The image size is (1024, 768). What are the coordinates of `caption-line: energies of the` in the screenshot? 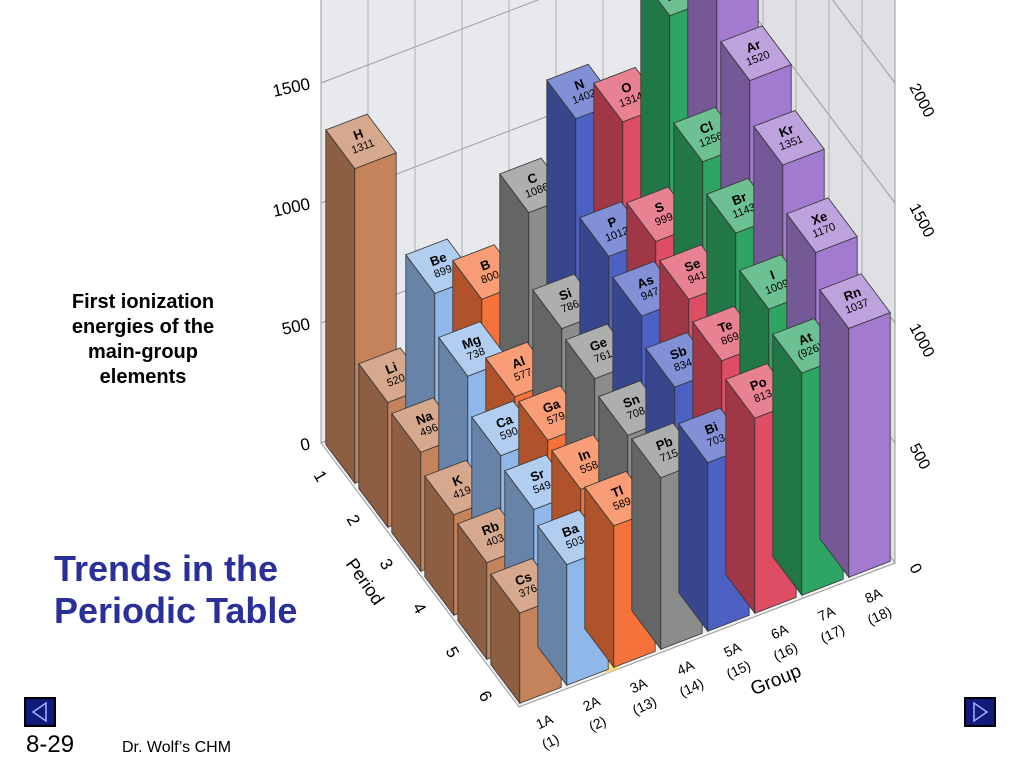 It's located at (143, 327).